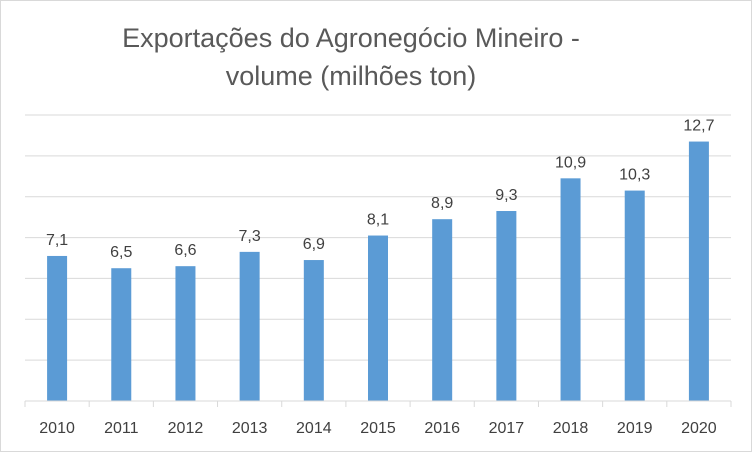  What do you see at coordinates (313, 330) in the screenshot?
I see `bar-2014` at bounding box center [313, 330].